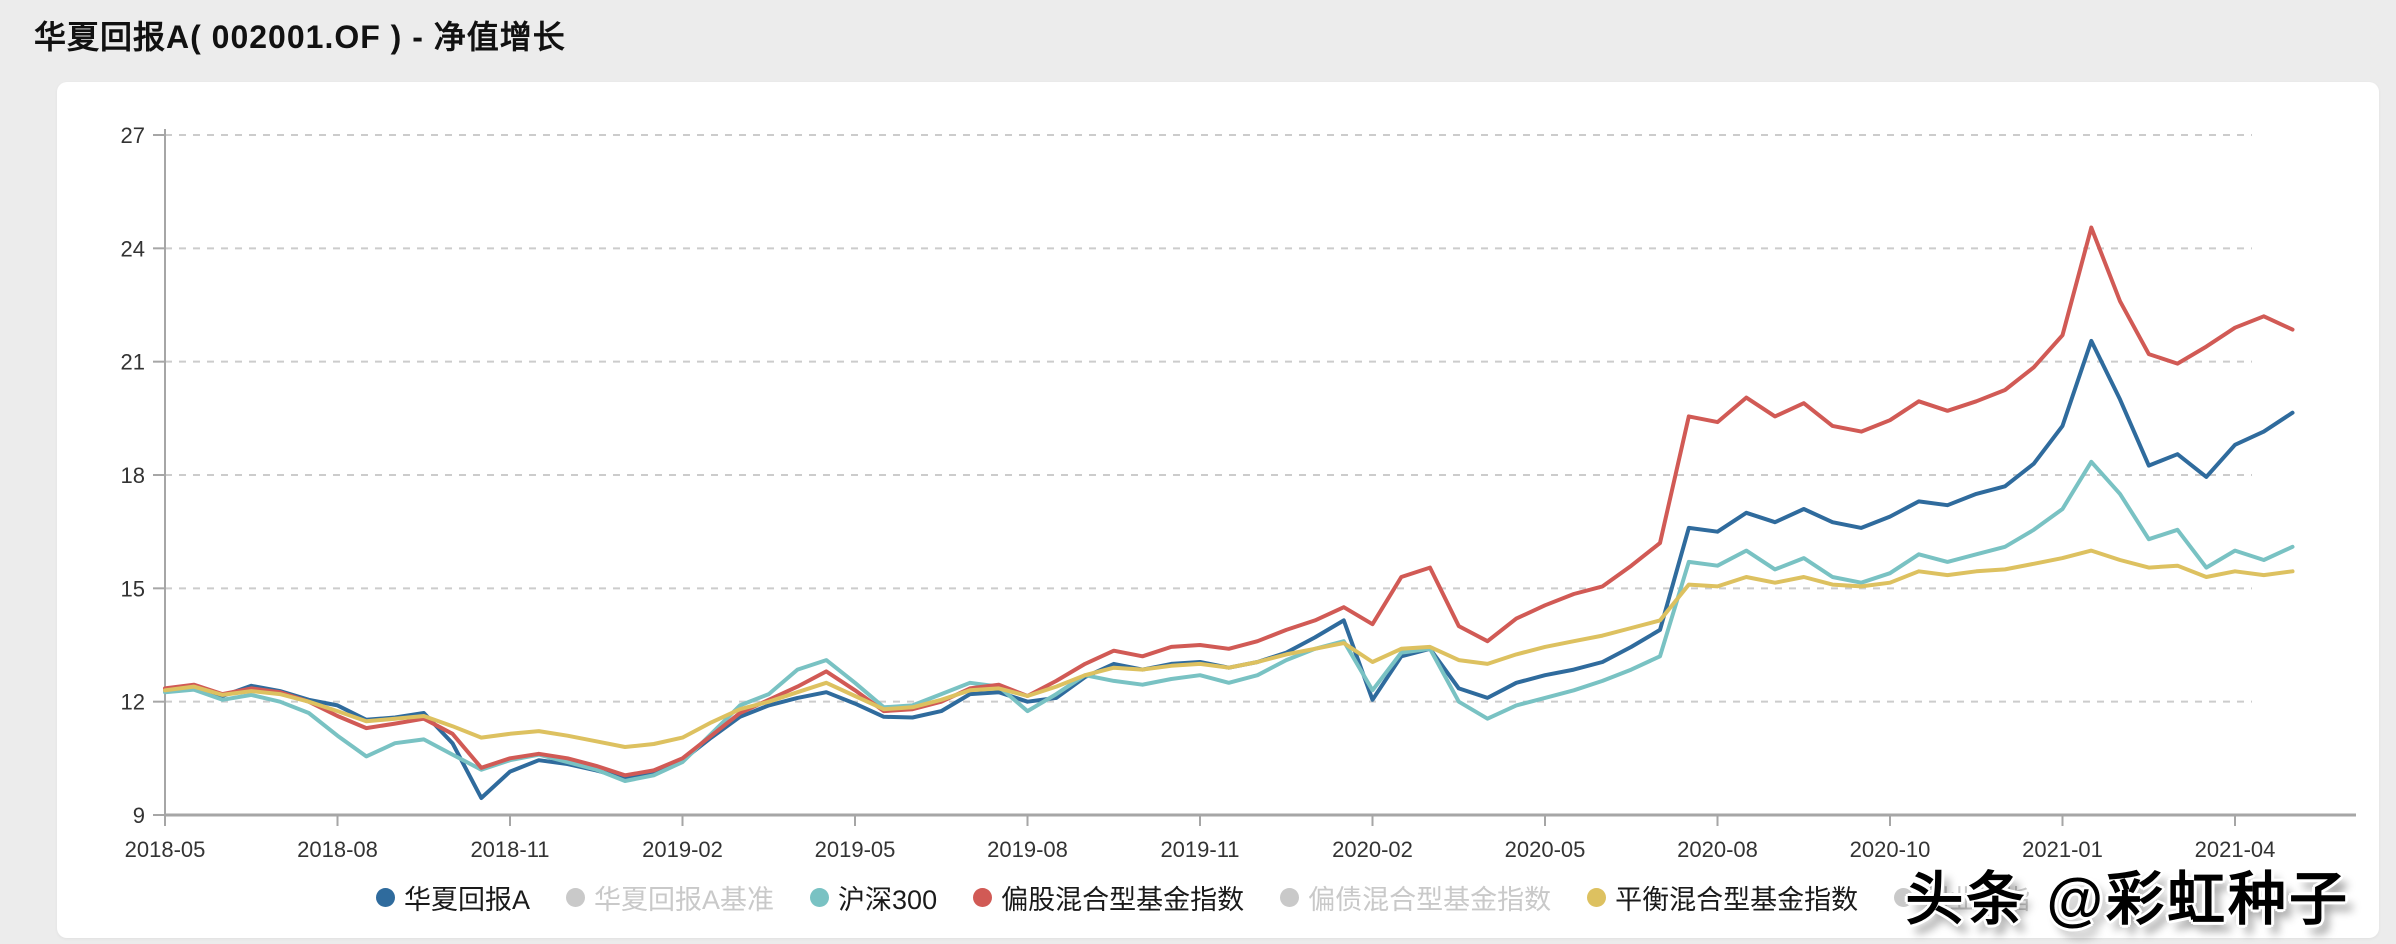 This screenshot has width=2396, height=944. I want to click on legend-dot-balanced-mixed-fund-index, so click(1597, 897).